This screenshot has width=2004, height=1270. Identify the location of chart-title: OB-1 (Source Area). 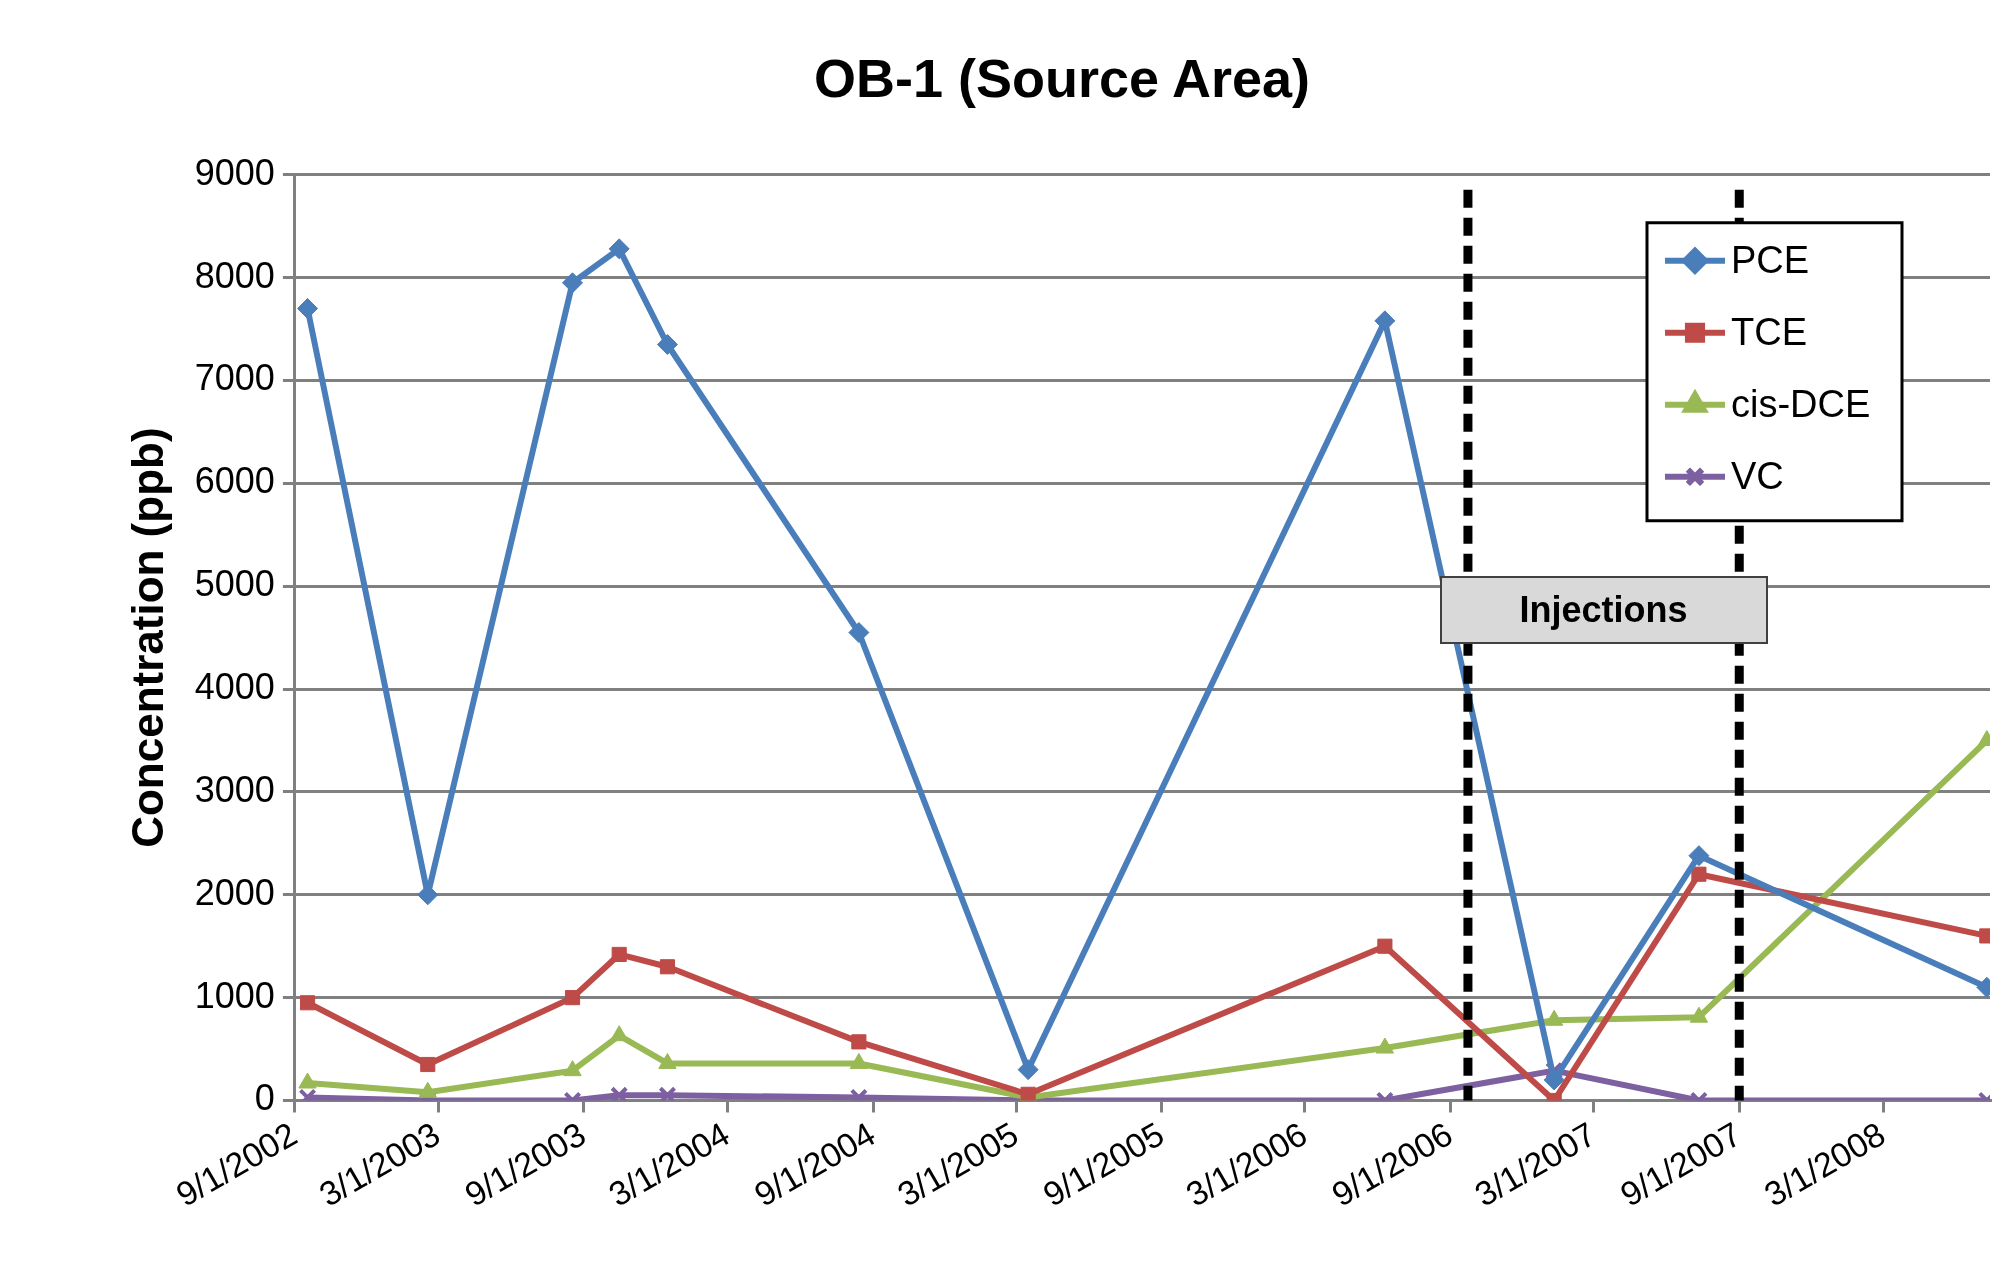
(1062, 78).